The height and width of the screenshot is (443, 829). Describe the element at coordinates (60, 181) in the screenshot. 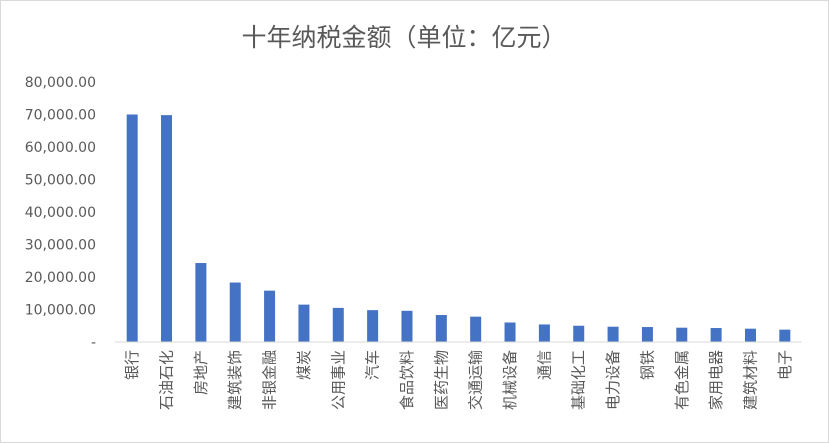

I see `y-tick-label: 50,000.00` at that location.